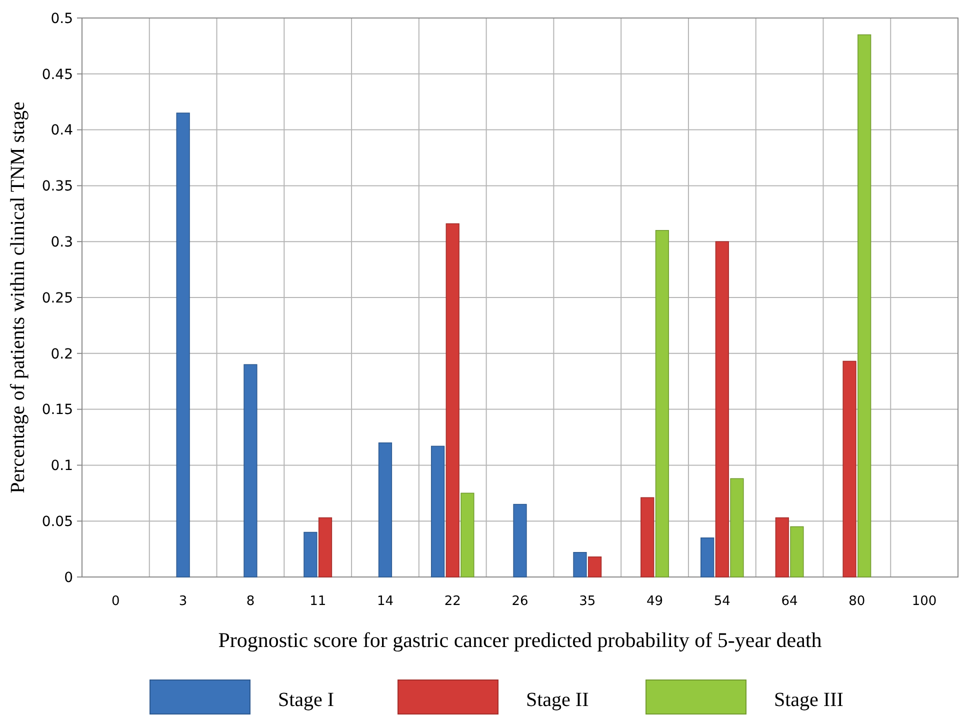 The image size is (974, 724). What do you see at coordinates (61, 354) in the screenshot?
I see `y-tick-label: 0.2` at bounding box center [61, 354].